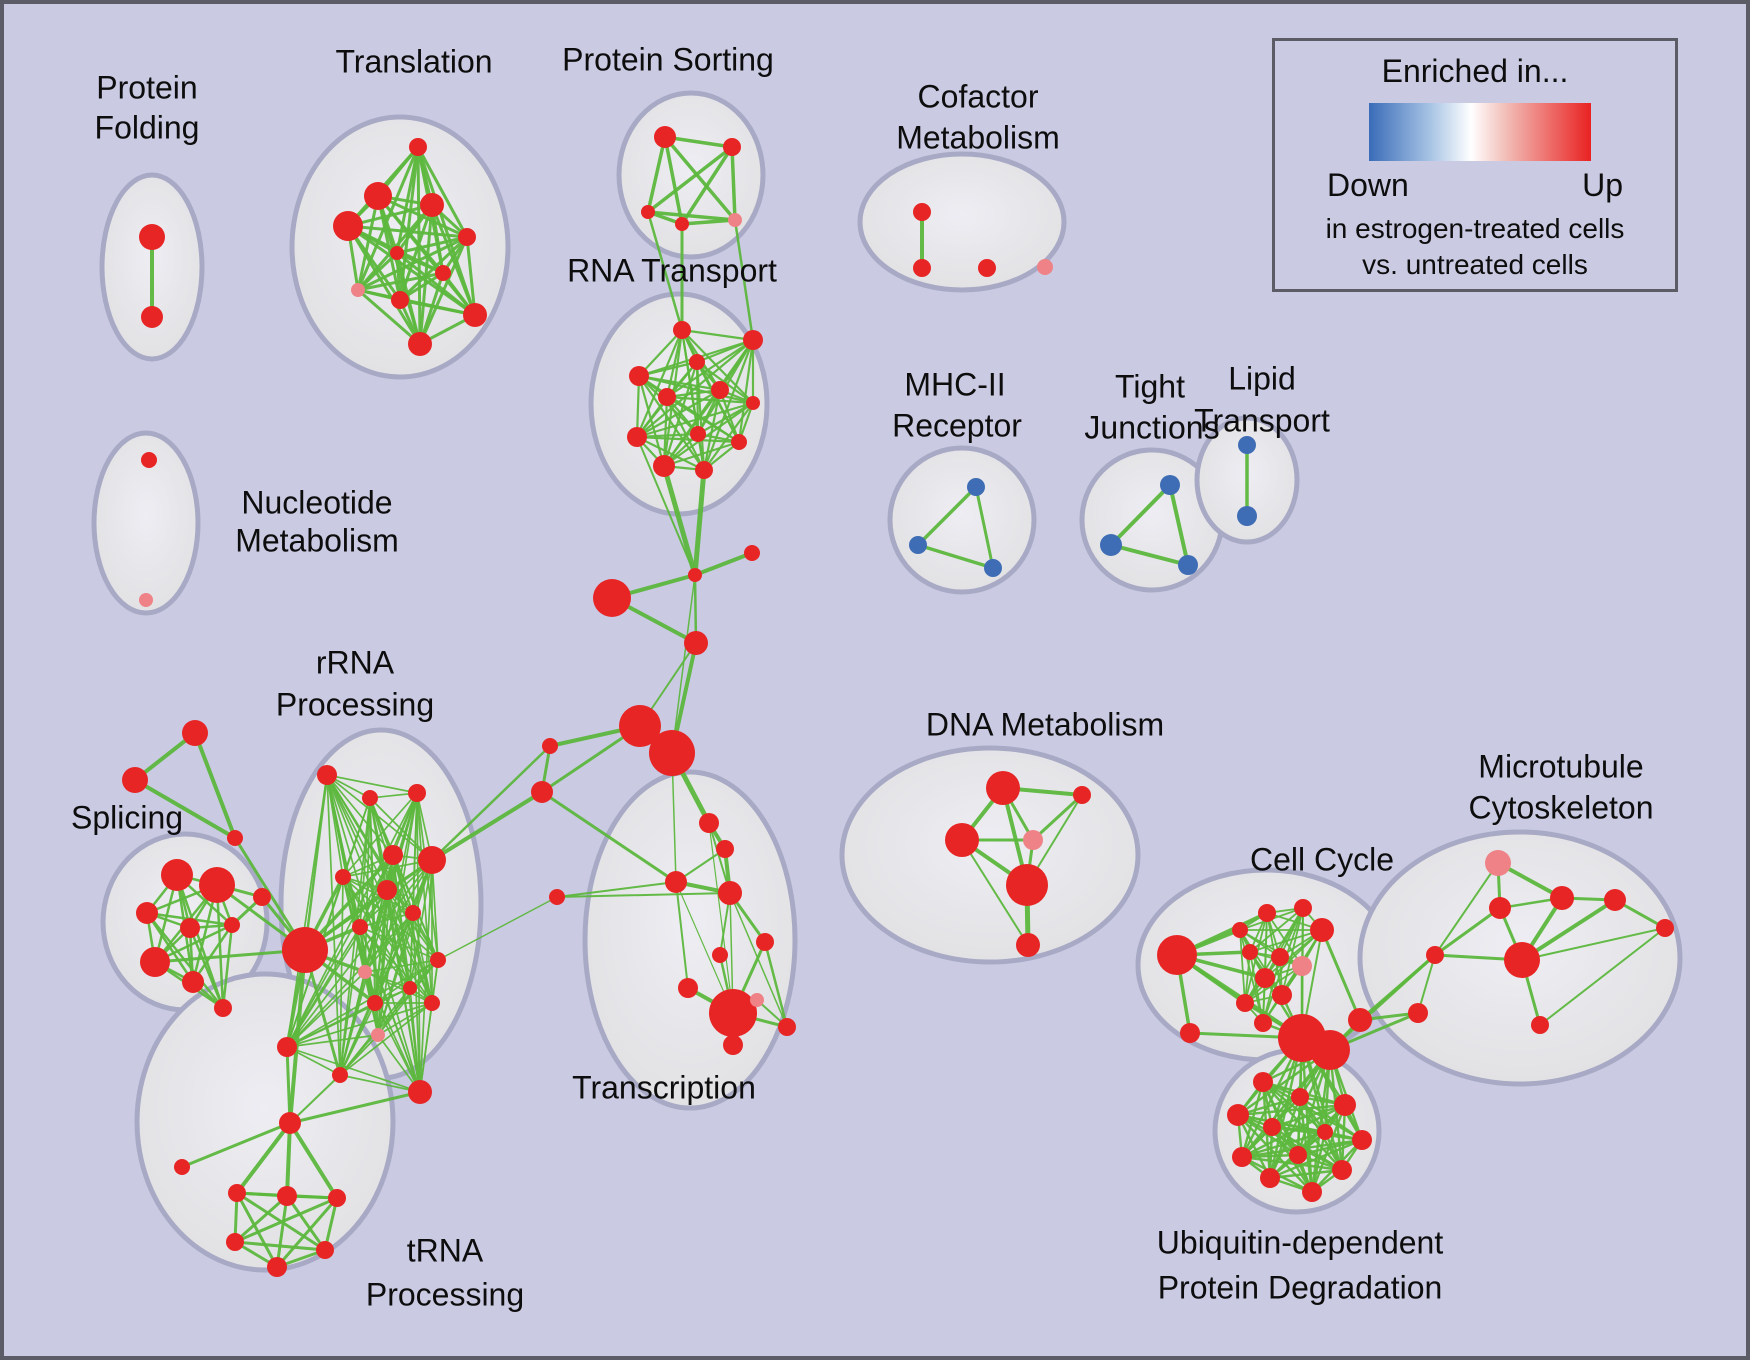  What do you see at coordinates (1190, 1033) in the screenshot?
I see `network-node-cc10` at bounding box center [1190, 1033].